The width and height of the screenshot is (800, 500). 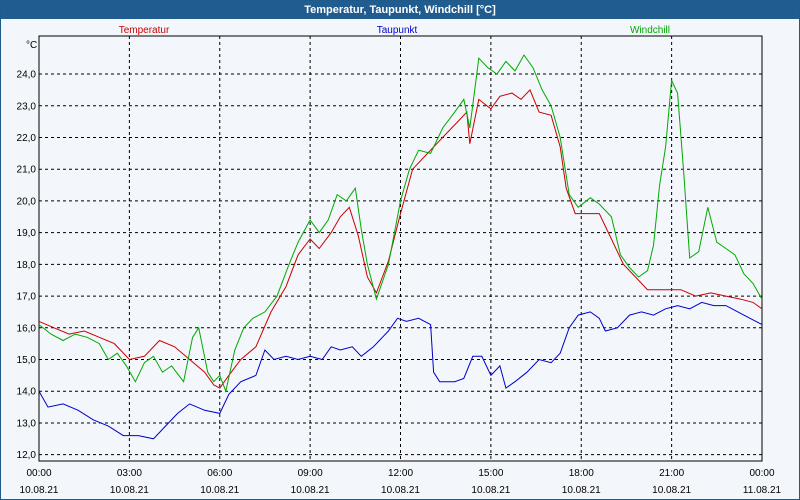 What do you see at coordinates (27, 423) in the screenshot?
I see `y-tick-label: 13,0` at bounding box center [27, 423].